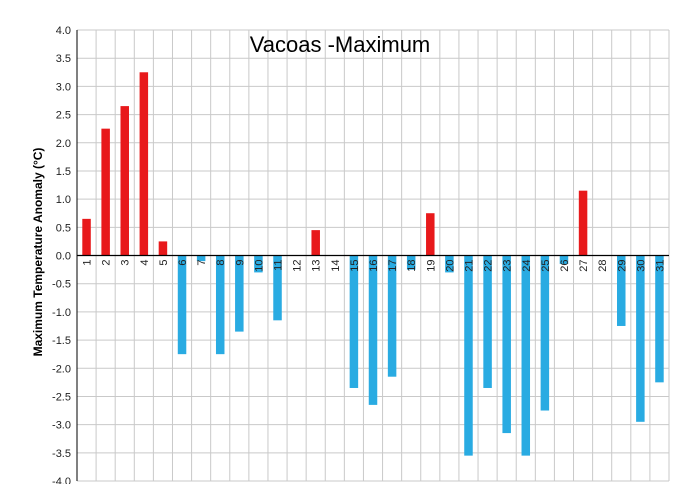  Describe the element at coordinates (279, 265) in the screenshot. I see `x-tick-label: 11` at that location.